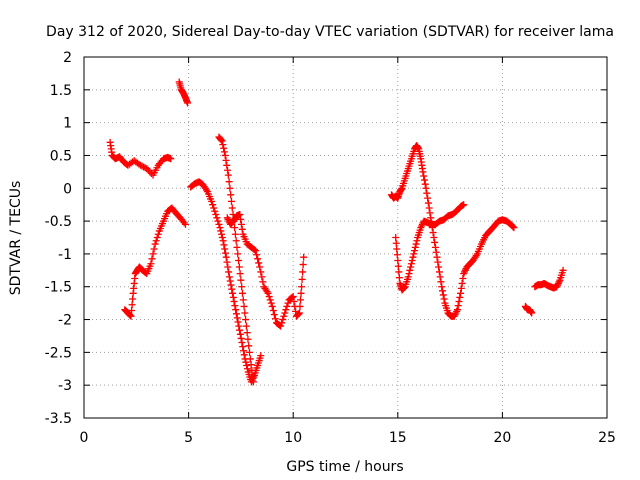  What do you see at coordinates (65, 386) in the screenshot?
I see `y-tick-label: -3` at bounding box center [65, 386].